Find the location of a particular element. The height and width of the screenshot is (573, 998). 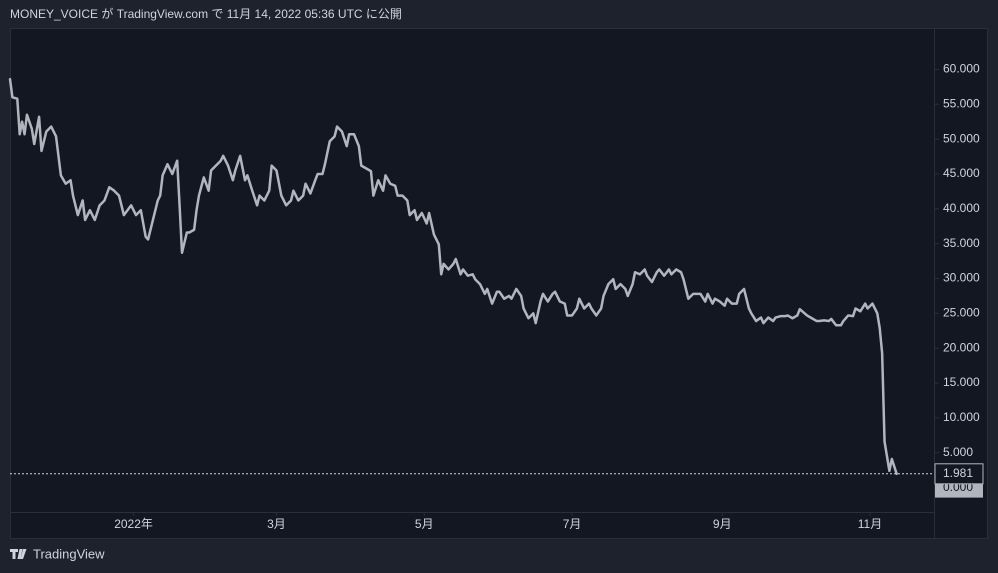

x-tick-label: 2022年 is located at coordinates (133, 524).